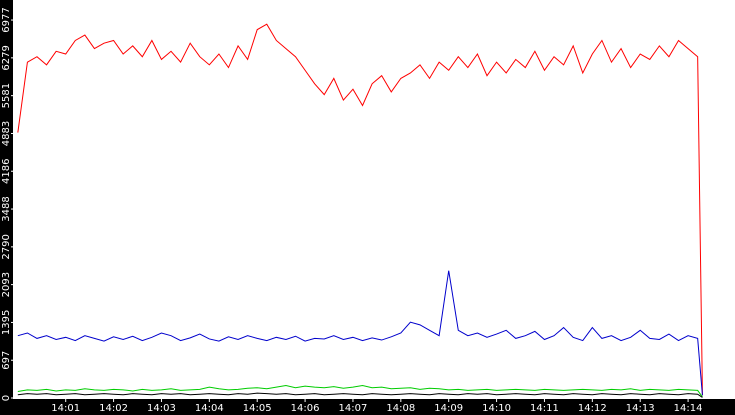  I want to click on x-tick-label: 14:10, so click(496, 408).